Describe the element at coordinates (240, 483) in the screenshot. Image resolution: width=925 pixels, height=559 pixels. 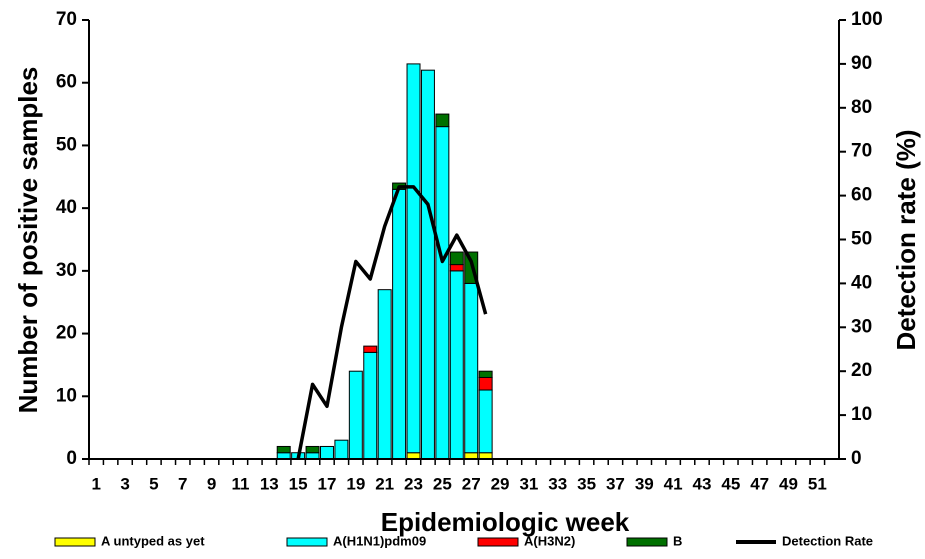
I see `x-tick-label: 11` at that location.